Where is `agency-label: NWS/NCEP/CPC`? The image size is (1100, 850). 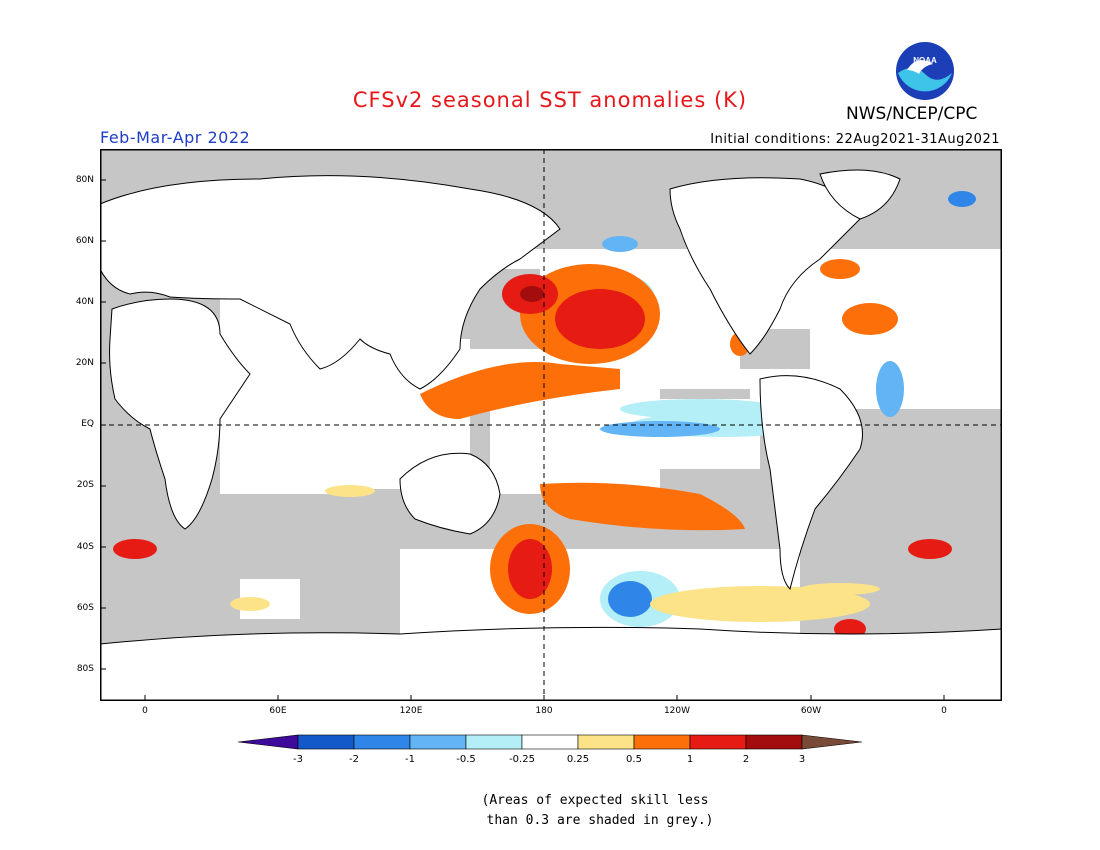
agency-label: NWS/NCEP/CPC is located at coordinates (912, 114).